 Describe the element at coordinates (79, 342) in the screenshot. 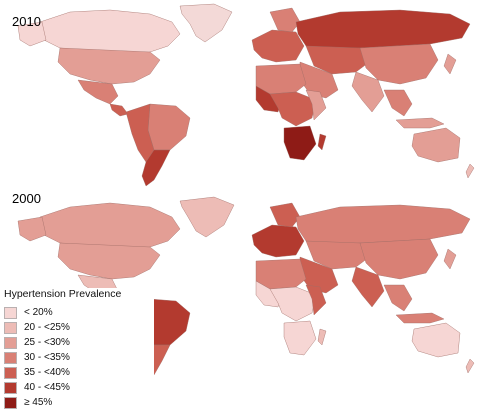

I see `legend-item: 25 - <30%` at that location.